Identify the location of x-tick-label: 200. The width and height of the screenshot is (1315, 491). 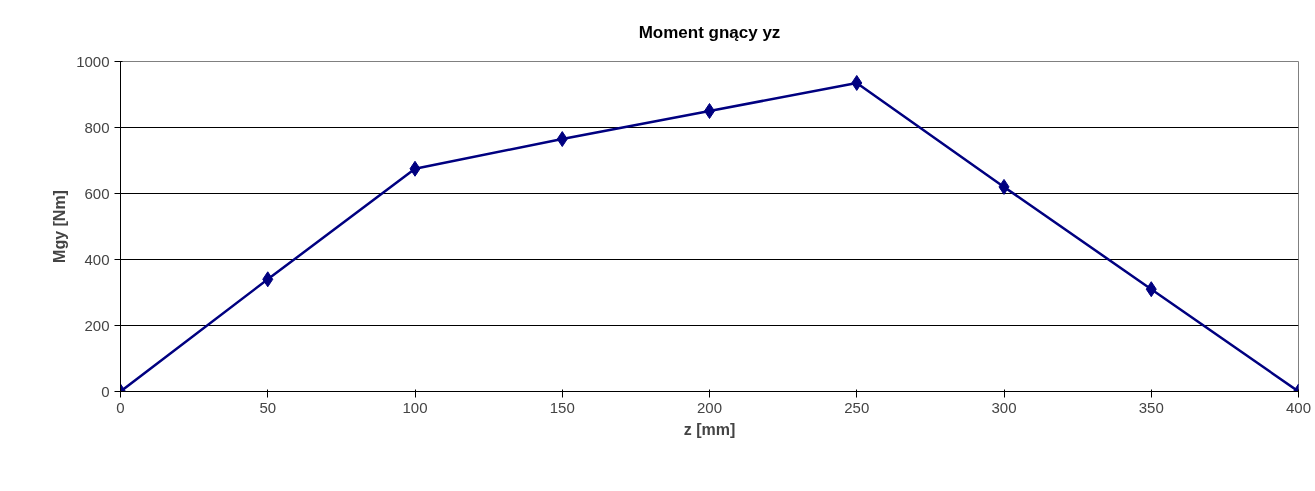
(709, 407).